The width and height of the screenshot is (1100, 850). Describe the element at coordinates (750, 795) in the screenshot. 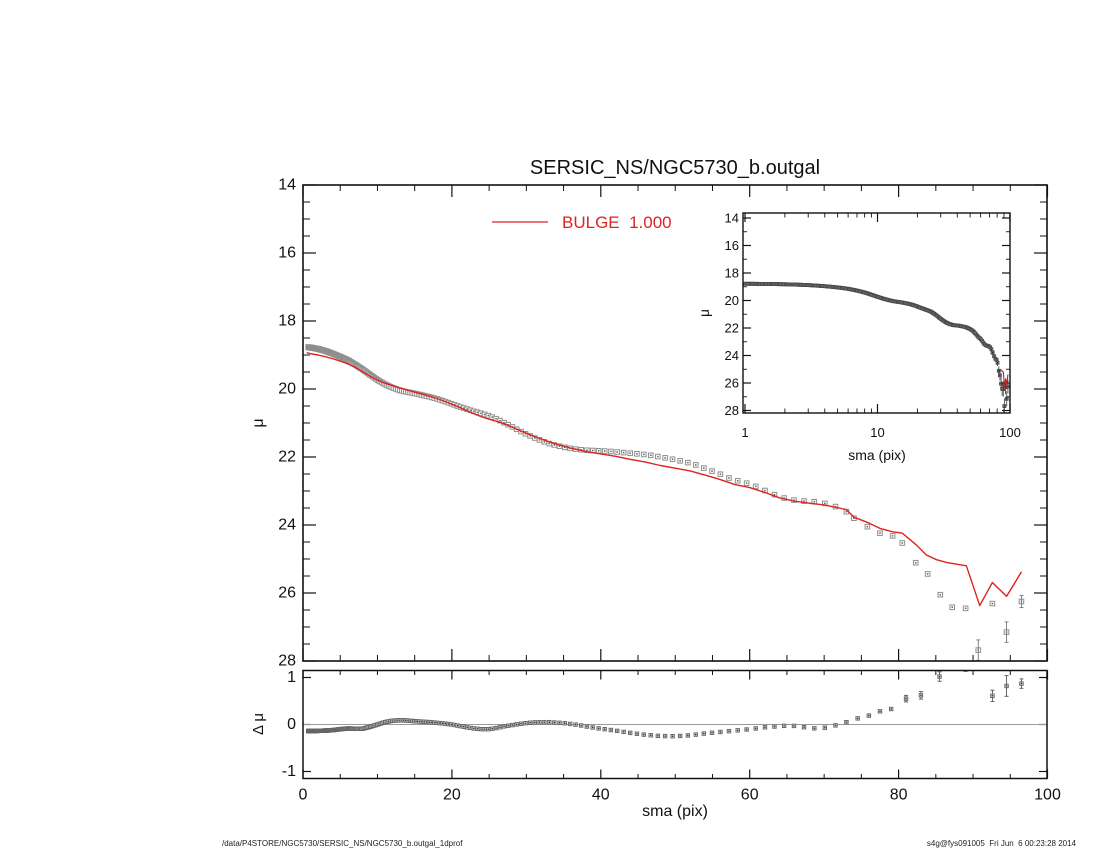

I see `tick-label: 60` at that location.